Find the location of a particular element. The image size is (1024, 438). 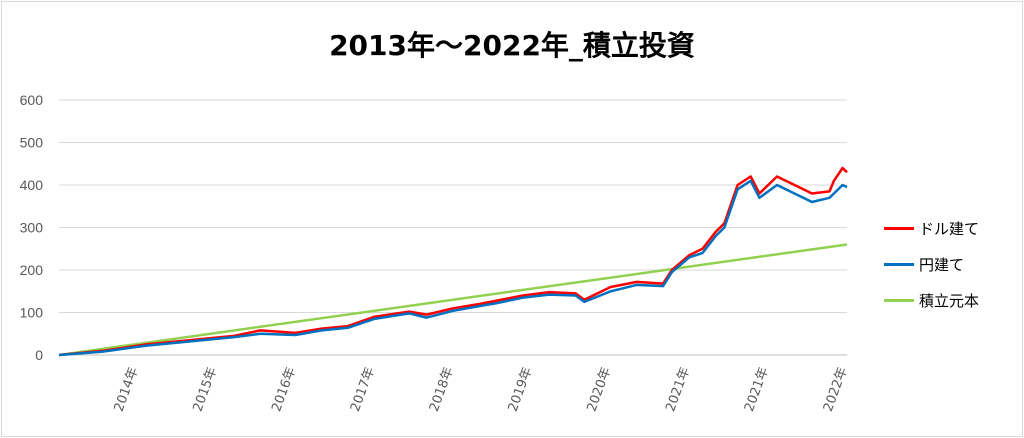

x-tick-label: 2018年 is located at coordinates (442, 389).